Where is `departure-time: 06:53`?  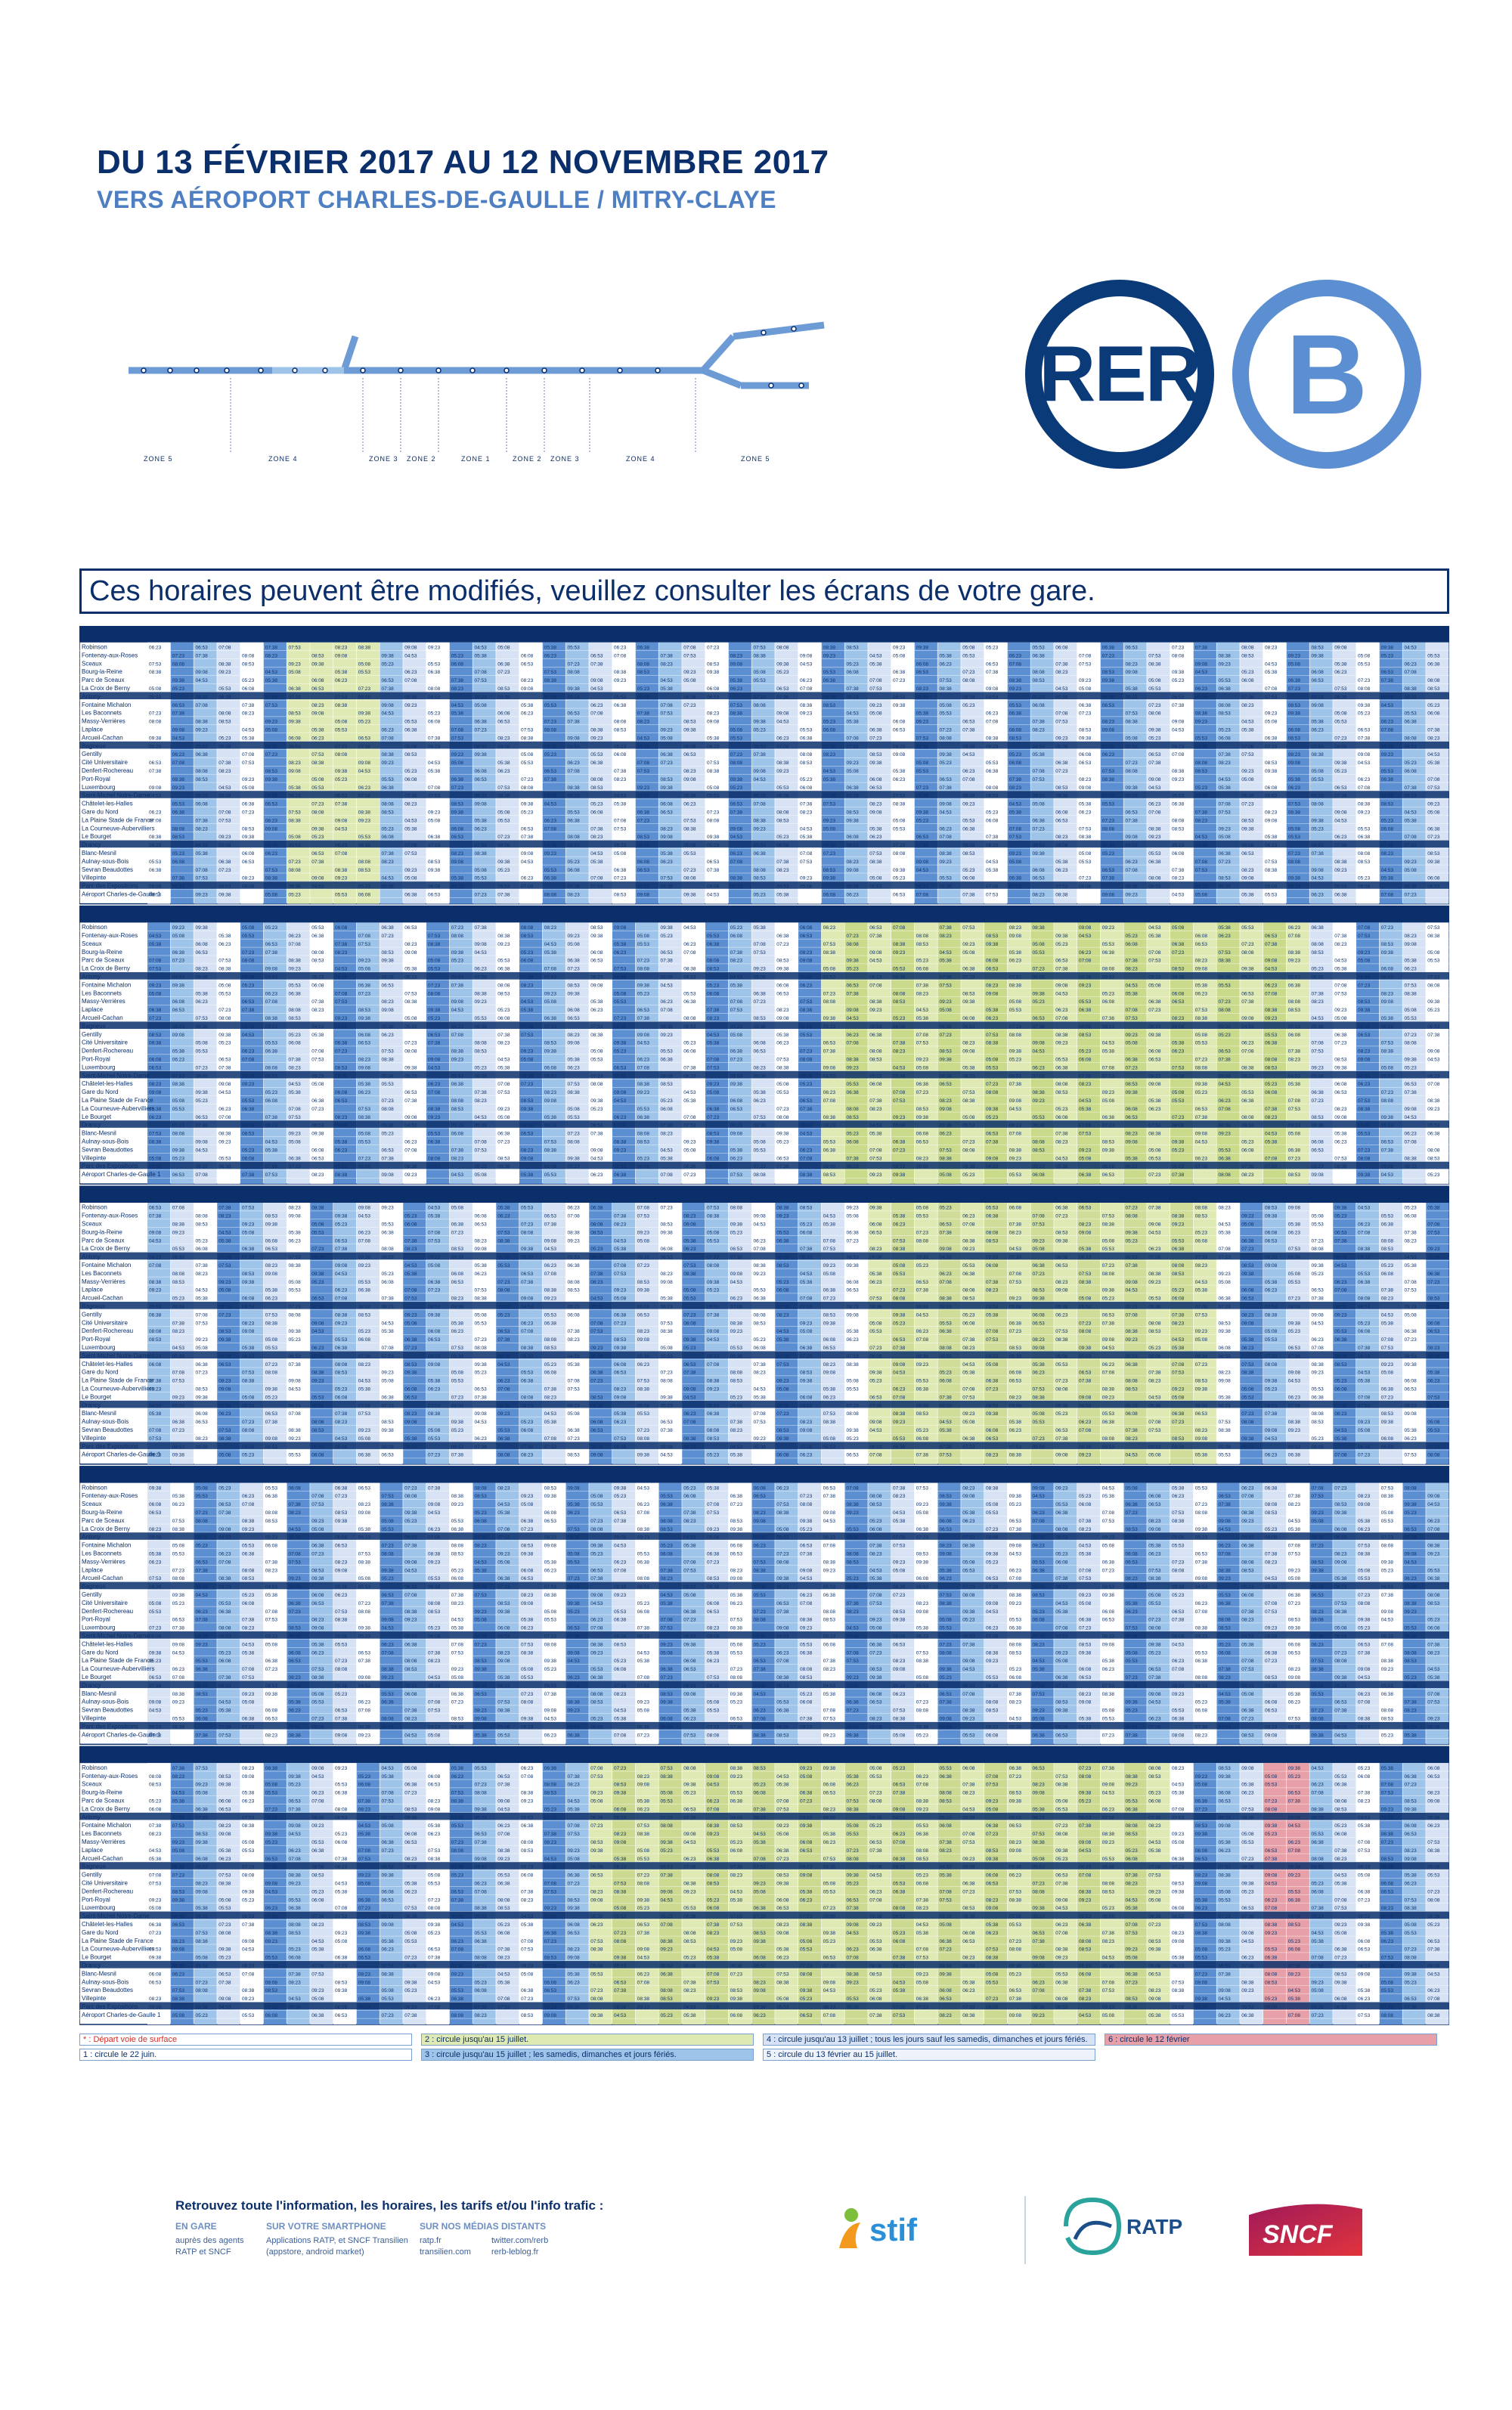
departure-time: 06:53 is located at coordinates (527, 1578).